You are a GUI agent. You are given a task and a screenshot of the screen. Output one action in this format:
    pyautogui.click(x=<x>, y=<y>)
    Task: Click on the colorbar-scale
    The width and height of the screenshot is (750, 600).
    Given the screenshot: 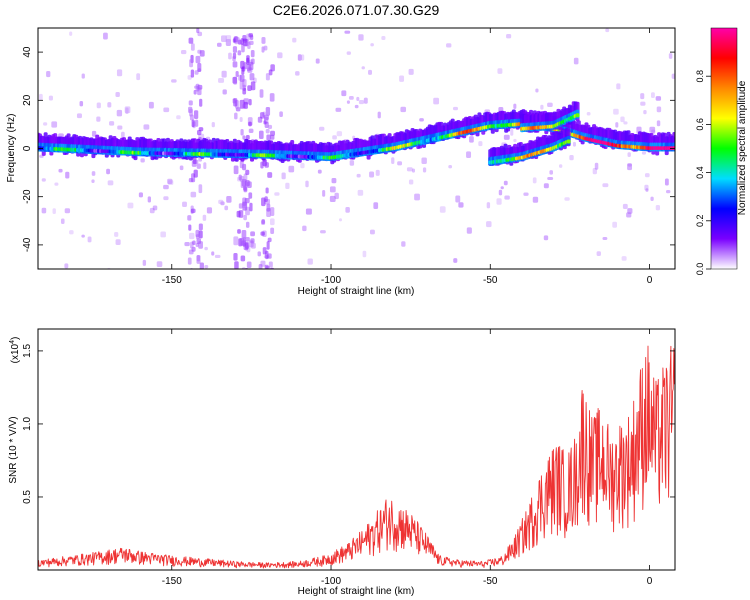 What is the action you would take?
    pyautogui.click(x=724, y=148)
    